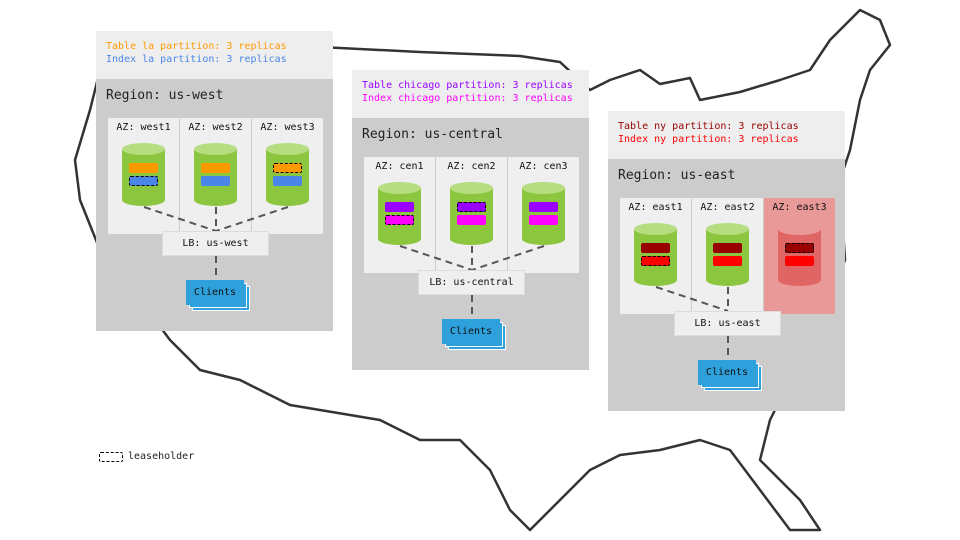 Image resolution: width=960 pixels, height=540 pixels. I want to click on az-label: AZ: west1, so click(143, 127).